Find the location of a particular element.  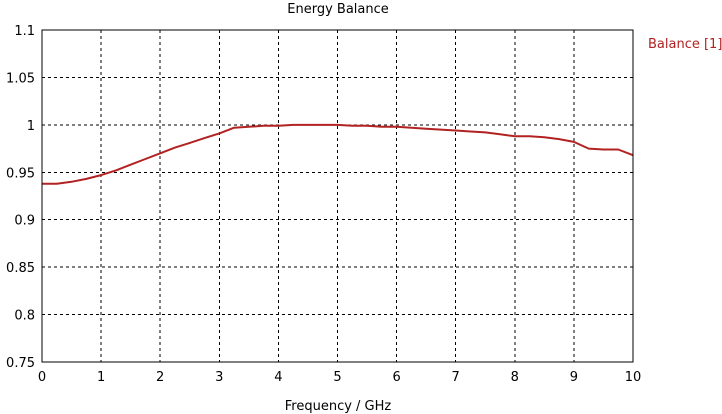

x-tick-label: 6 is located at coordinates (396, 377).